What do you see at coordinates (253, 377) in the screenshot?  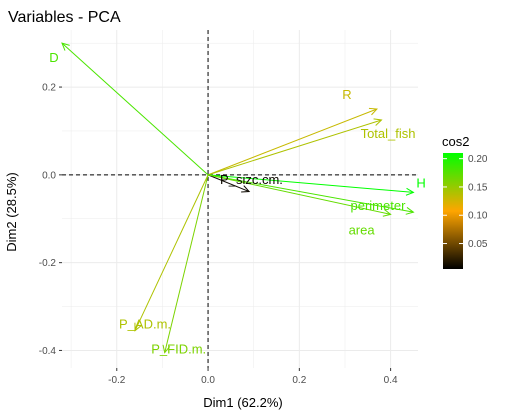 I see `x-axis-ticks: -0.2 0.0 0.2 0.4` at bounding box center [253, 377].